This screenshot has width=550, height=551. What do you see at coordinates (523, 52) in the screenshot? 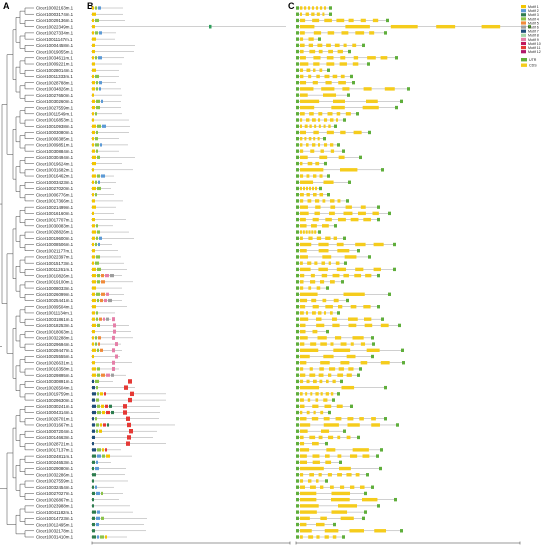
I see `legend-swatch` at bounding box center [523, 52].